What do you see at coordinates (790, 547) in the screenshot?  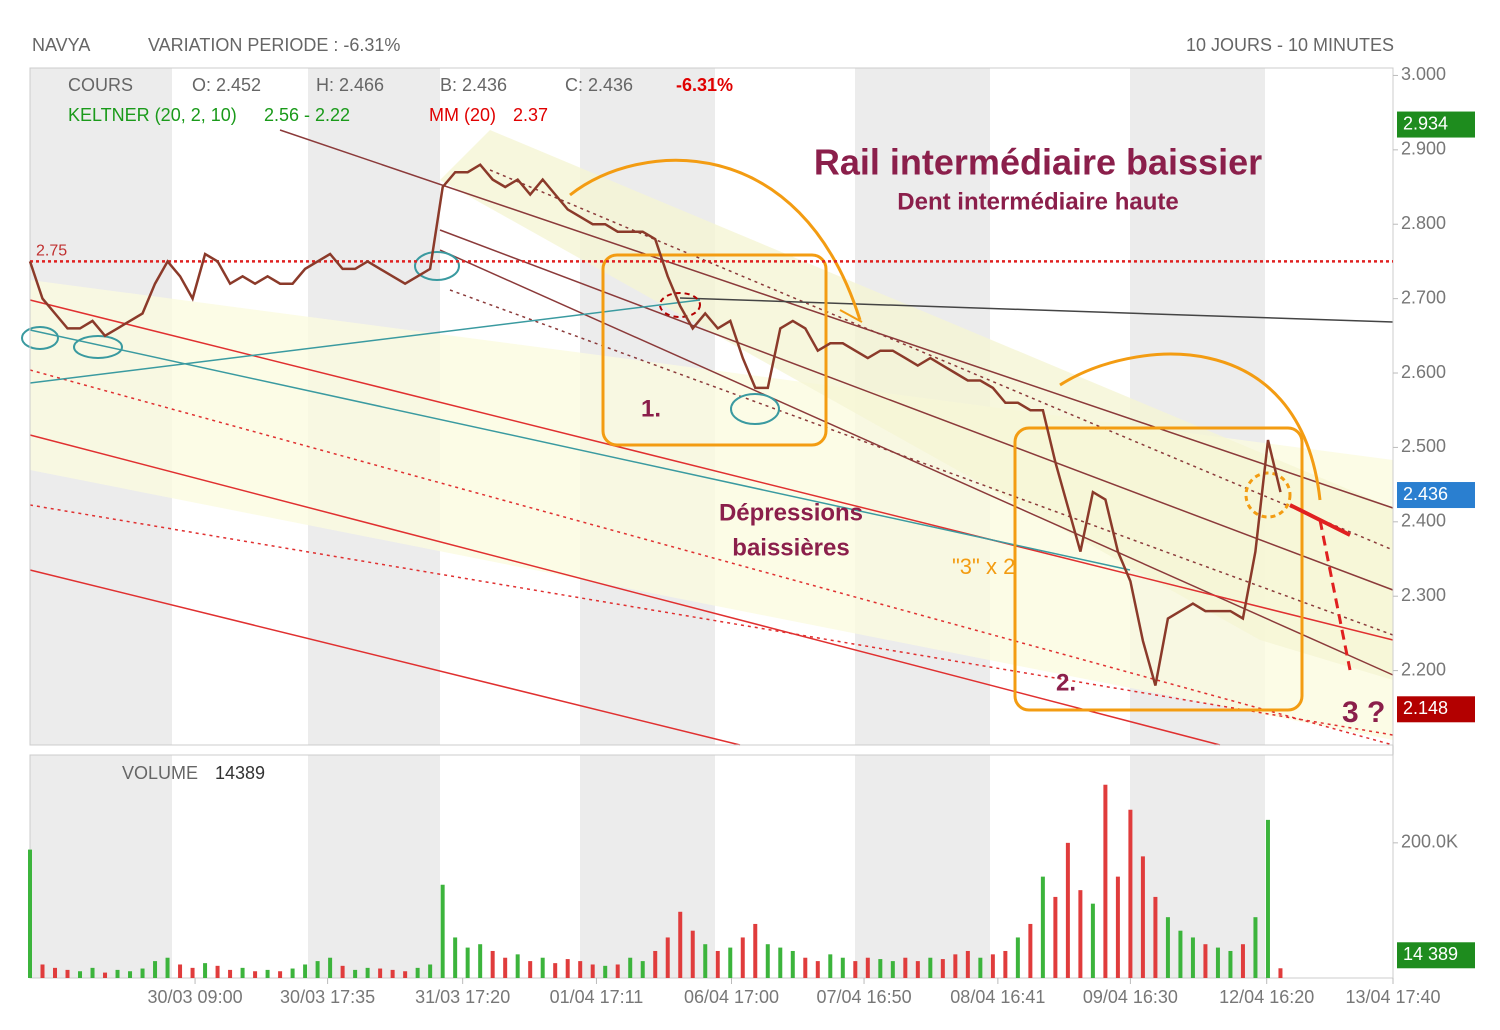 I see `annotation: baissières` at bounding box center [790, 547].